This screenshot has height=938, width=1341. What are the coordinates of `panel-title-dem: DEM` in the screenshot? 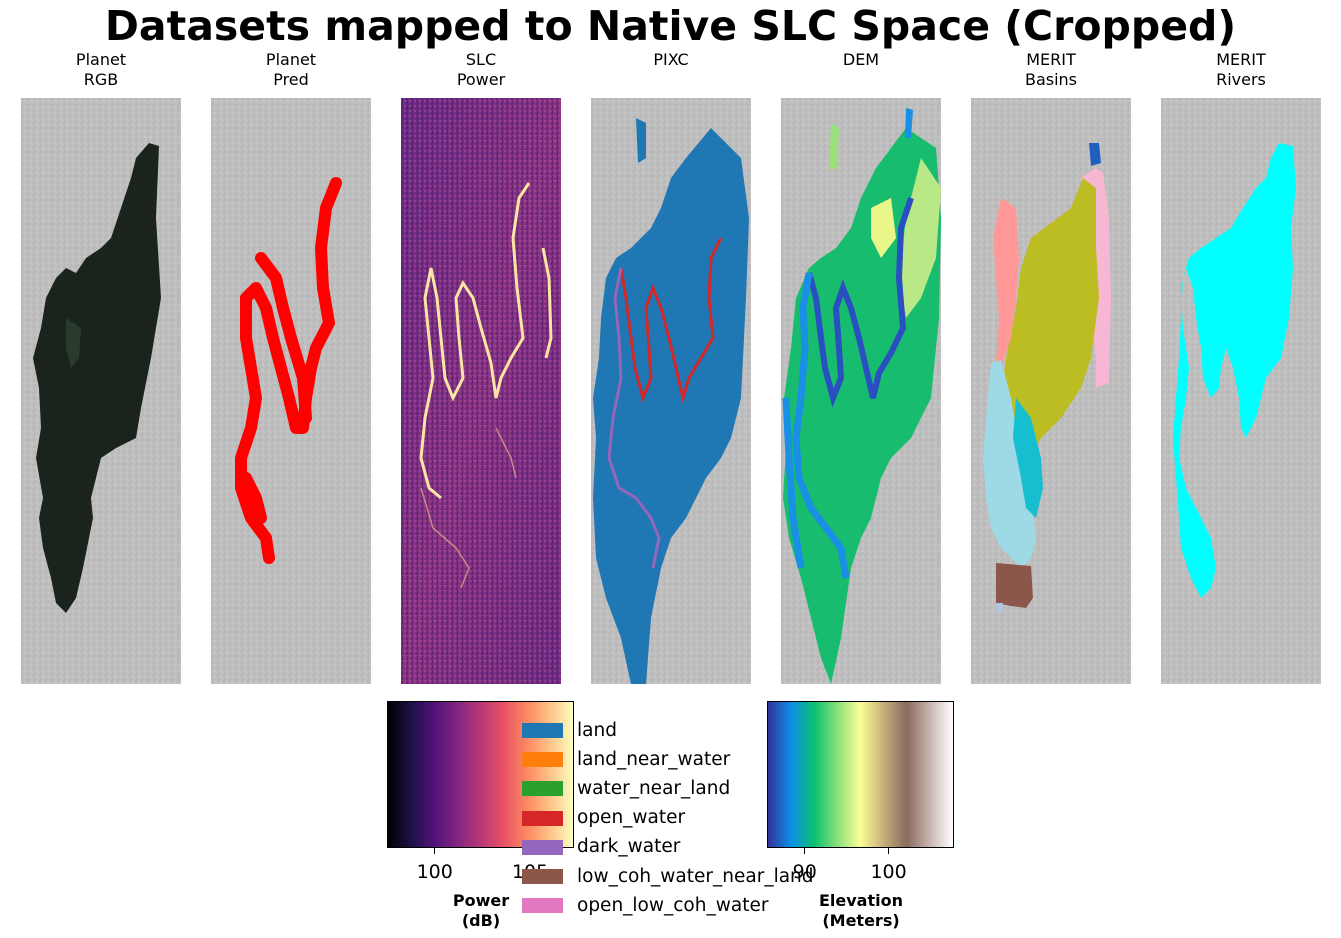 It's located at (861, 59).